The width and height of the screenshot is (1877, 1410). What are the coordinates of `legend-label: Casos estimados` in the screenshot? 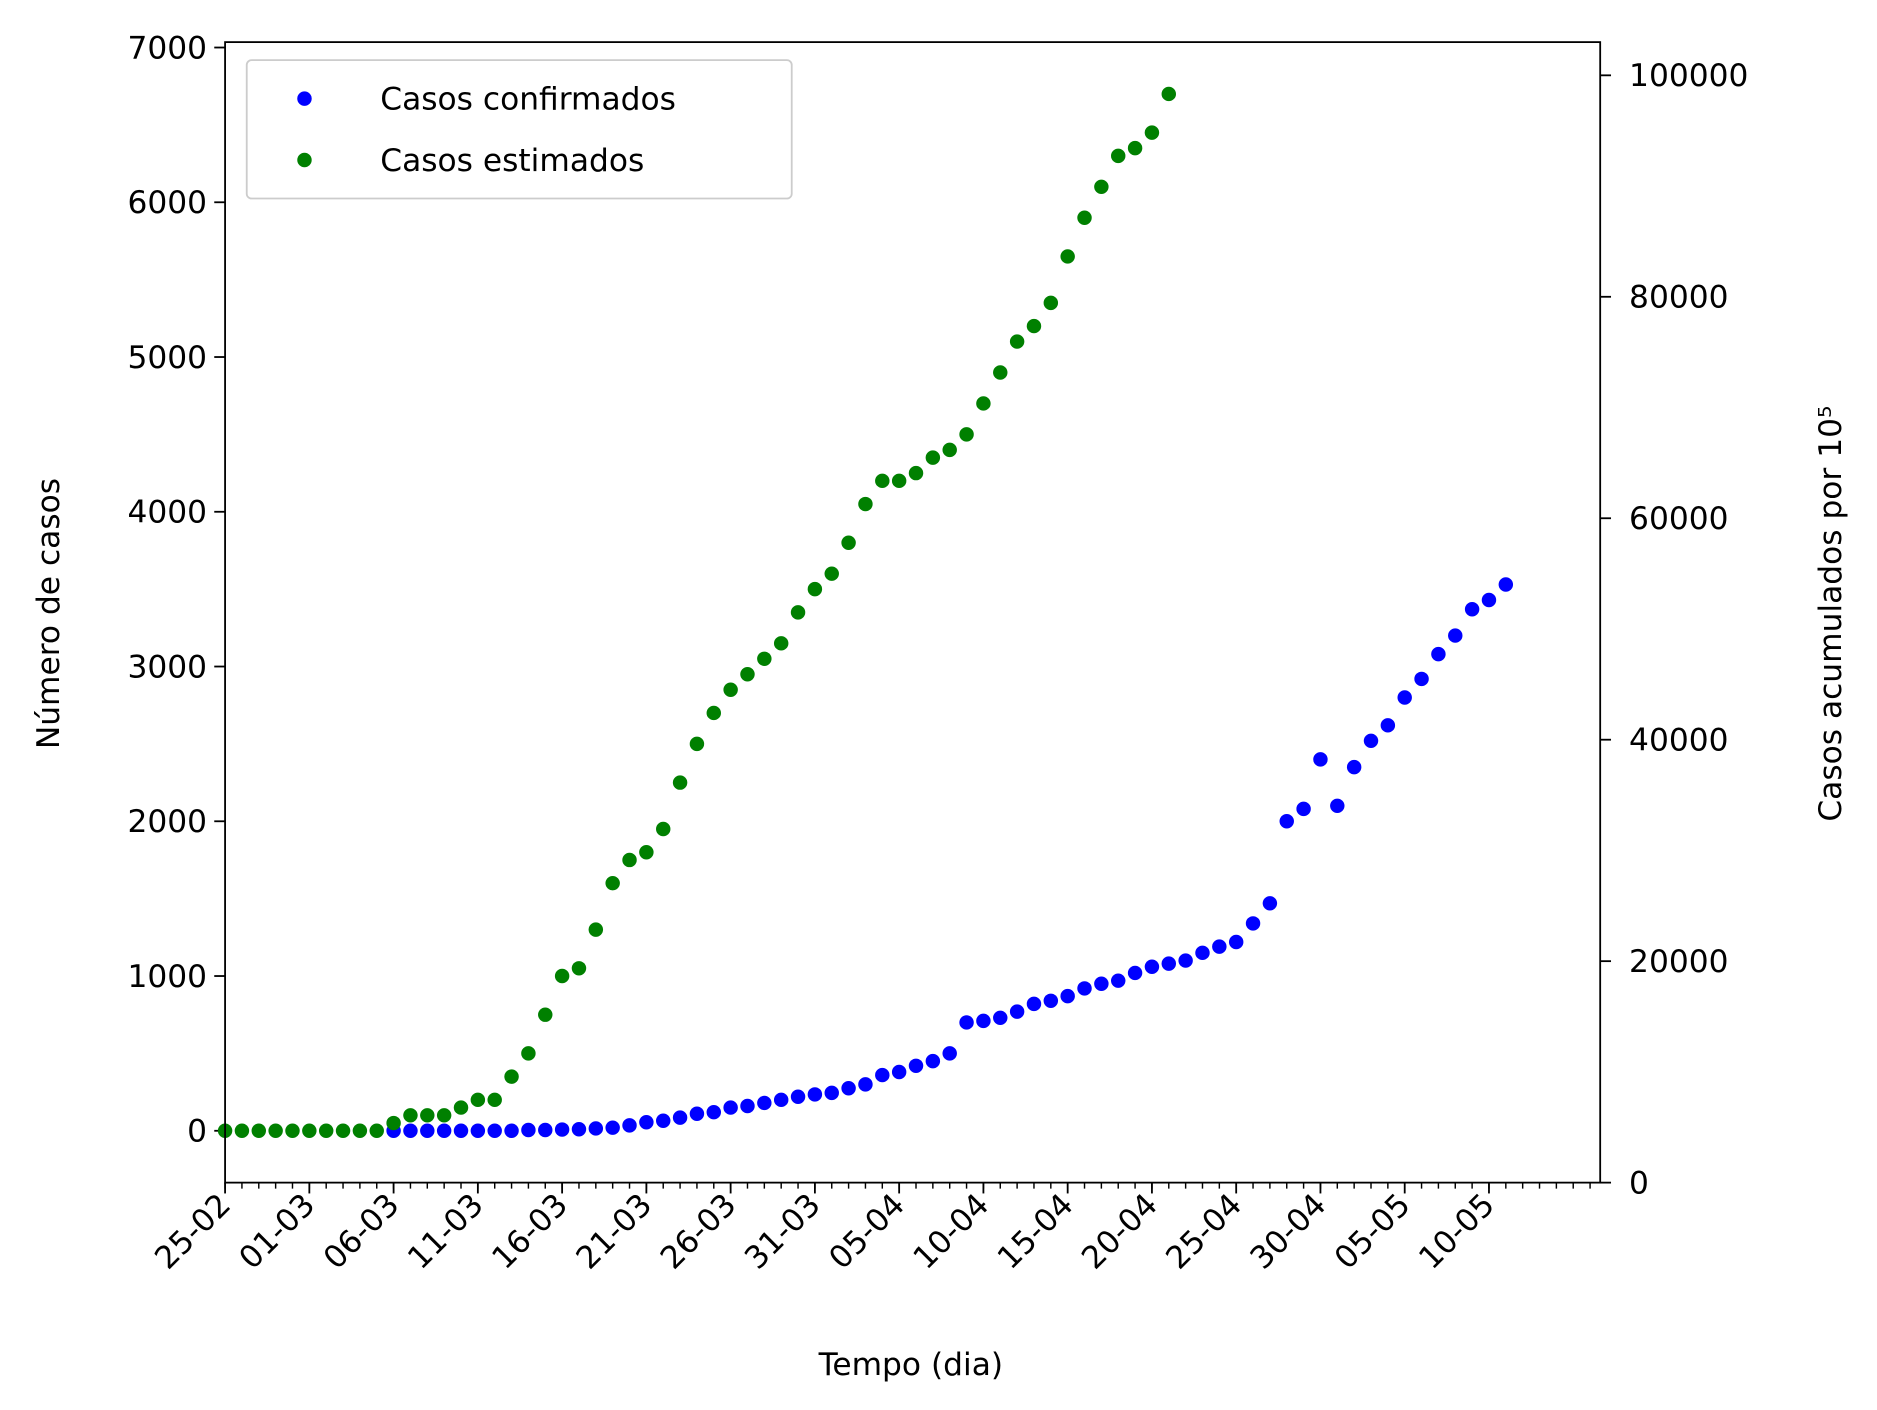 It's located at (512, 161).